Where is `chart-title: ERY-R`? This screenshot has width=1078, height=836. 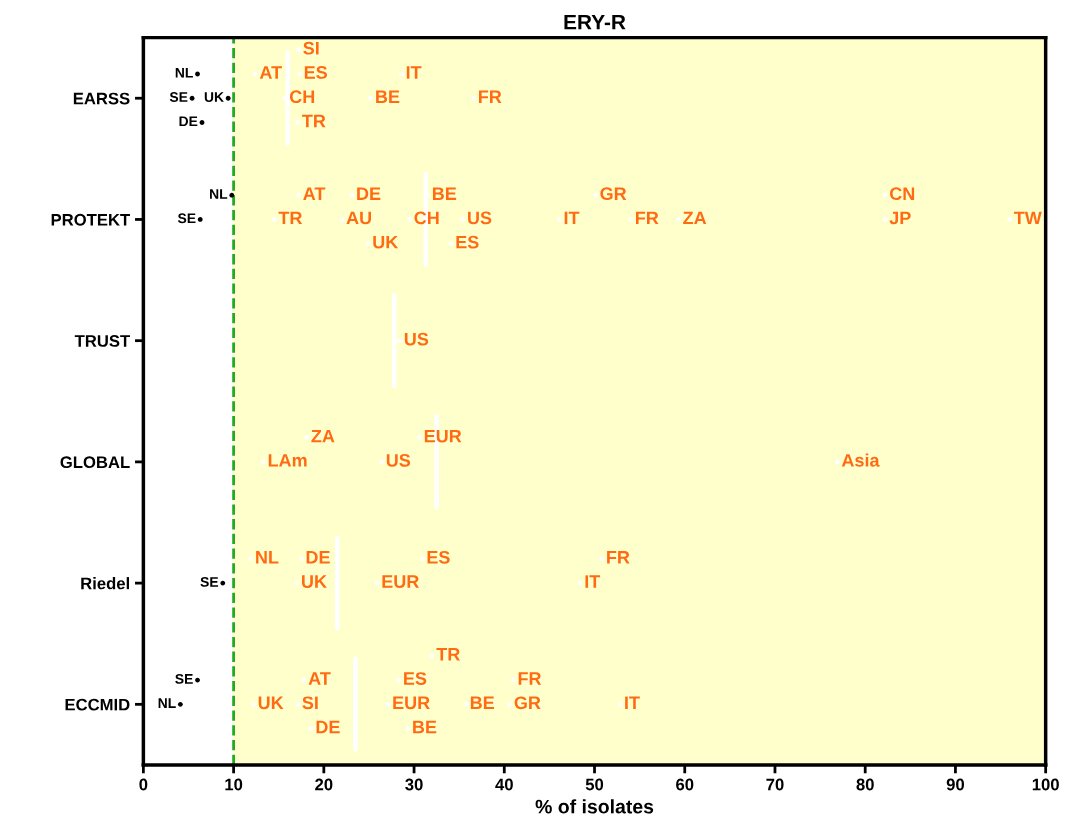 chart-title: ERY-R is located at coordinates (595, 22).